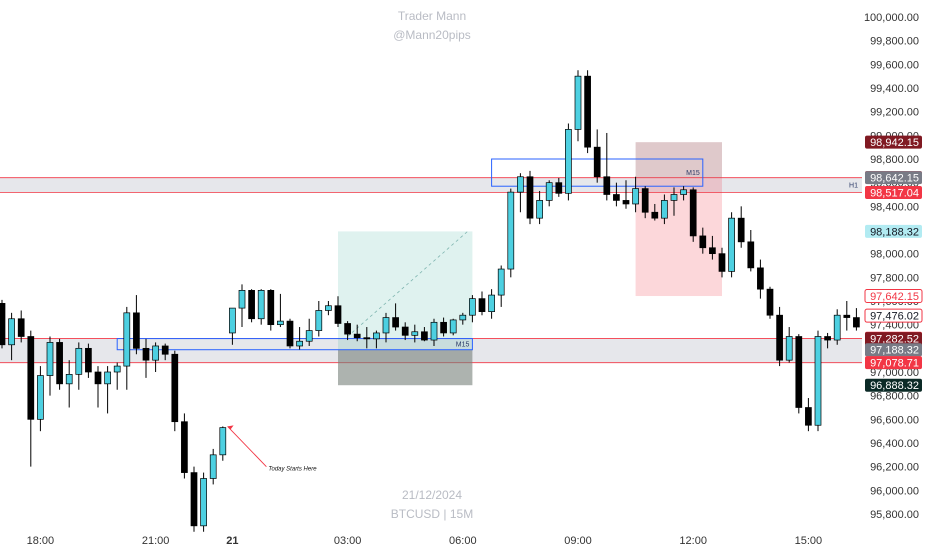 The width and height of the screenshot is (932, 550). What do you see at coordinates (853, 186) in the screenshot?
I see `h1-supply-zone-label: H1` at bounding box center [853, 186].